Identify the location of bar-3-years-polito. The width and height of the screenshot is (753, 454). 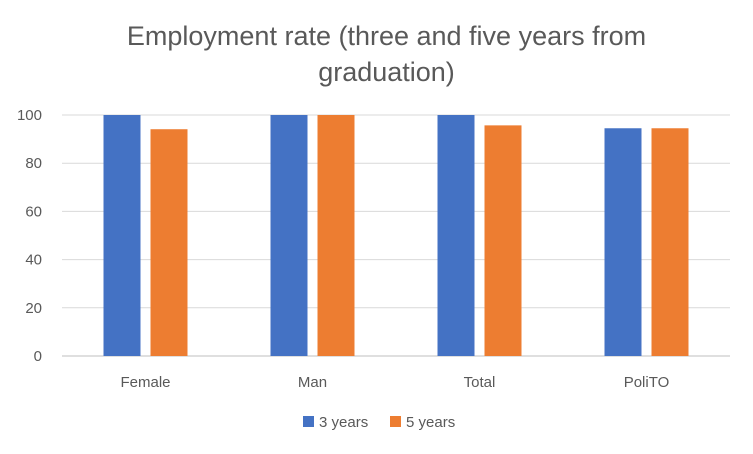
(623, 242).